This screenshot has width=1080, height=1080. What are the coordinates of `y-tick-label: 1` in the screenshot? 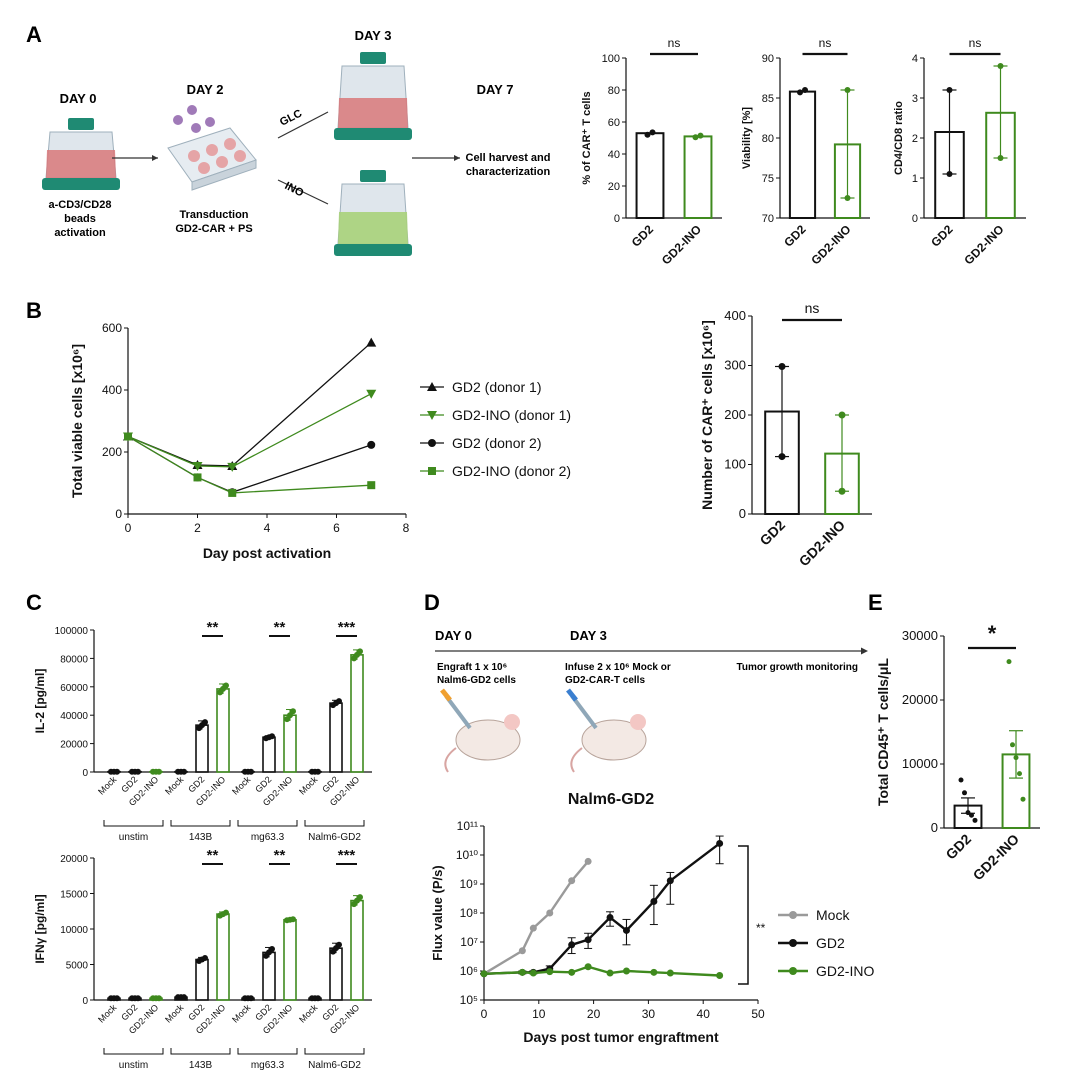 It's located at (915, 179).